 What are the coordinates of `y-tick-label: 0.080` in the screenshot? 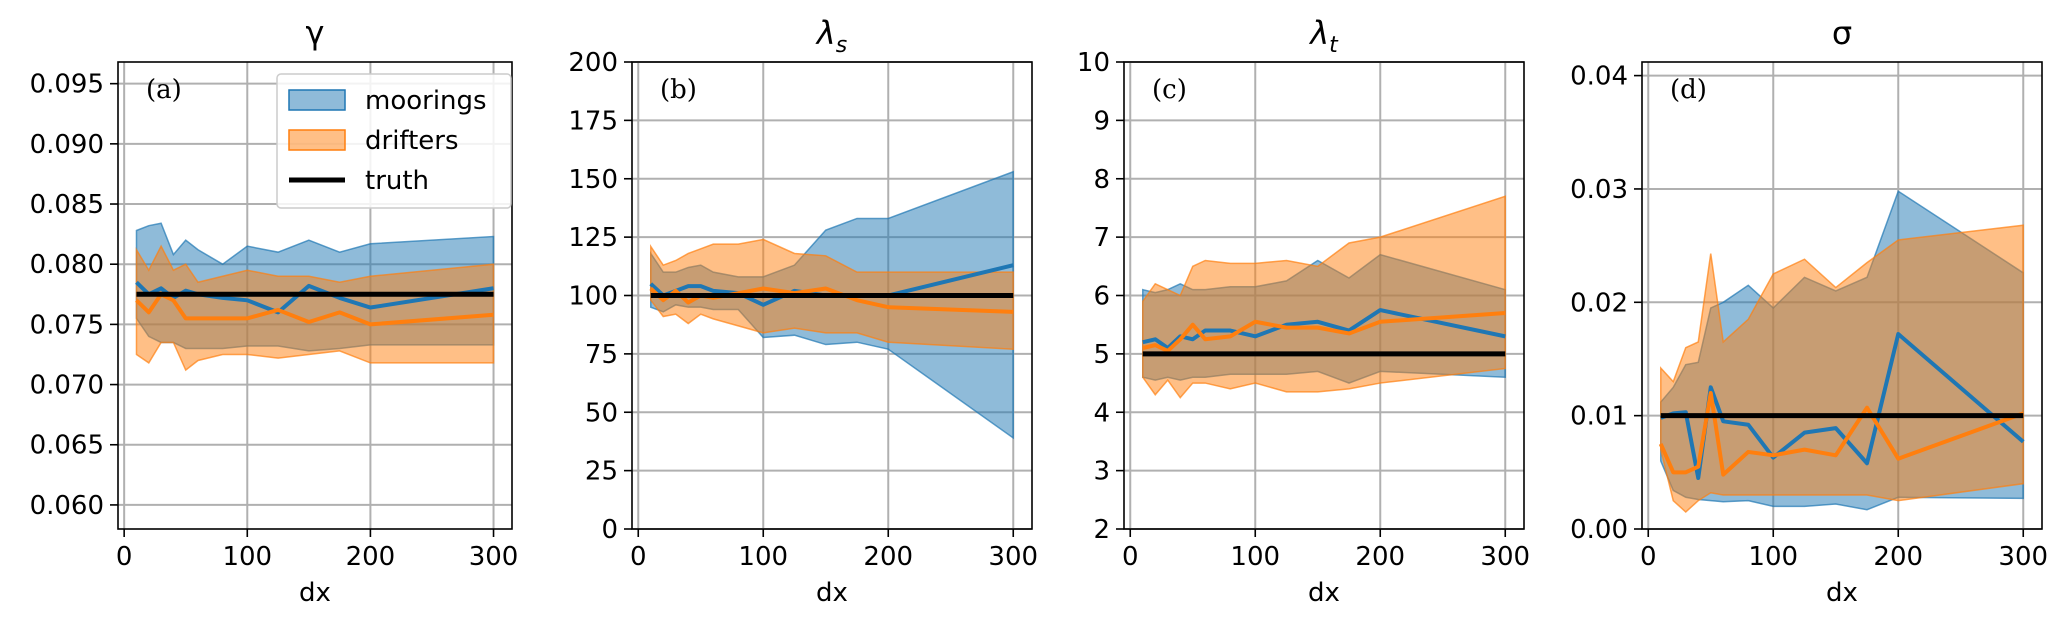 It's located at (67, 265).